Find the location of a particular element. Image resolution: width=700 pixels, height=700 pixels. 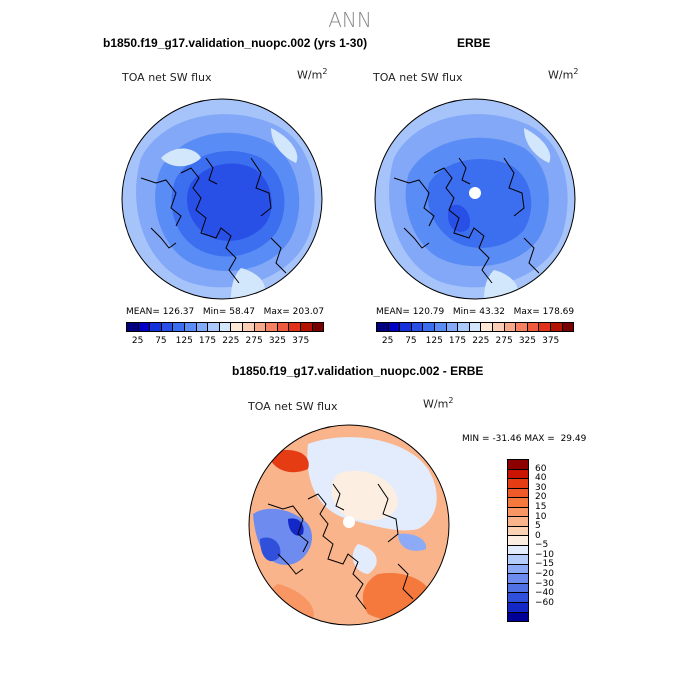

panel-2-variable: TOA net SW flux is located at coordinates (418, 77).